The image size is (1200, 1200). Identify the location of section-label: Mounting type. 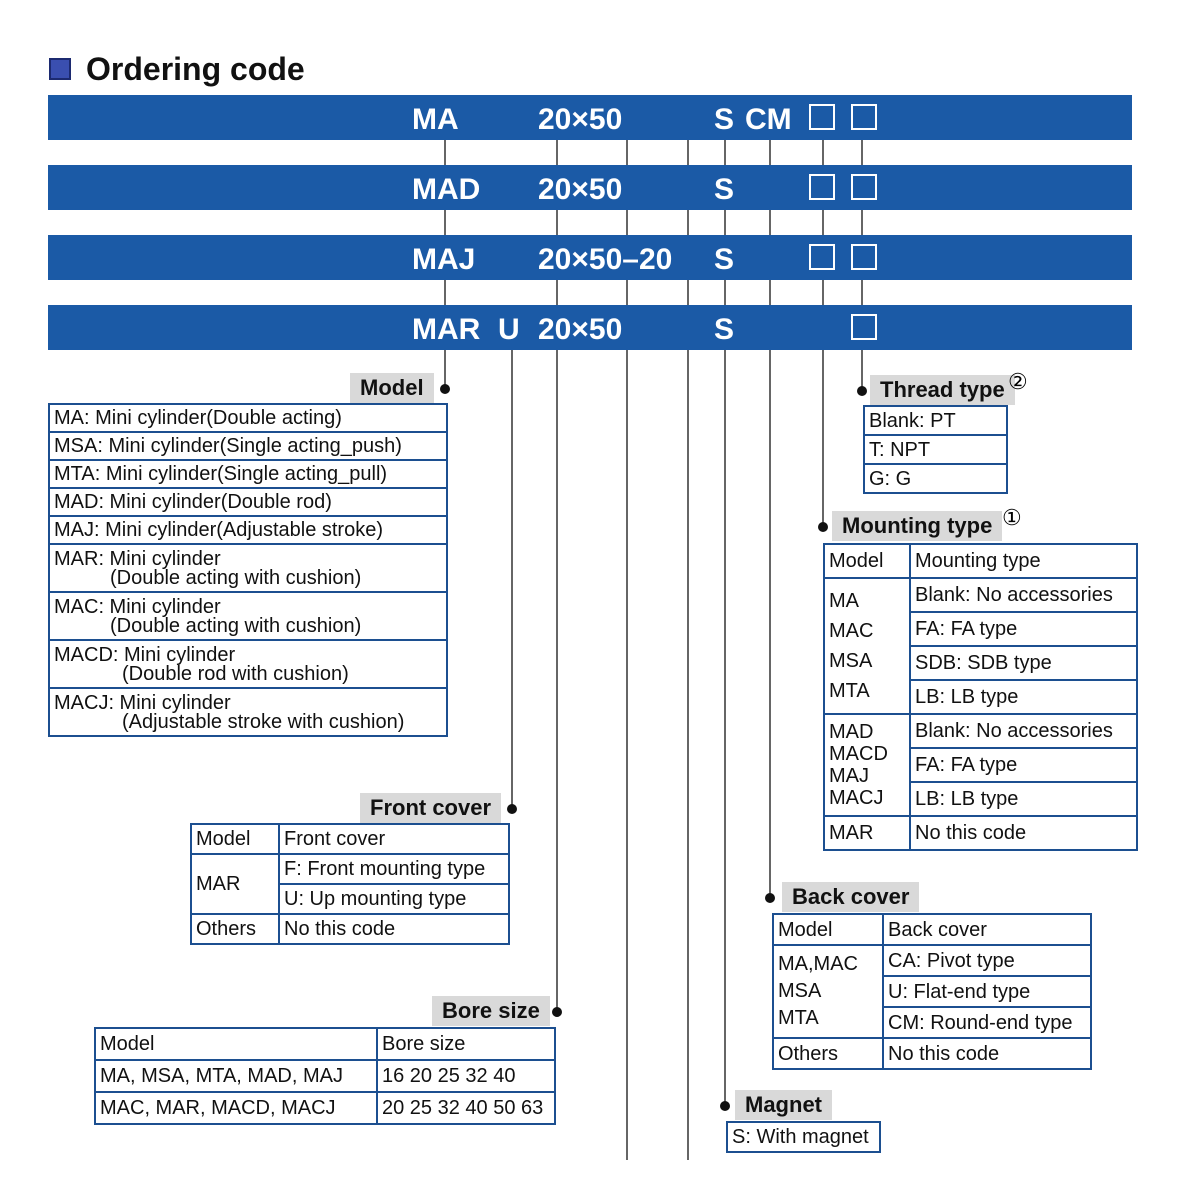
(917, 526).